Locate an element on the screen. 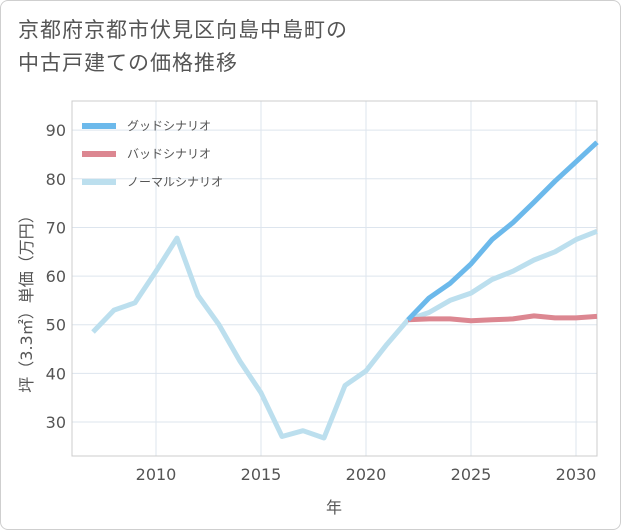 This screenshot has width=621, height=530. y-axis-ticks: 30 40 50 60 70 80 90 is located at coordinates (56, 276).